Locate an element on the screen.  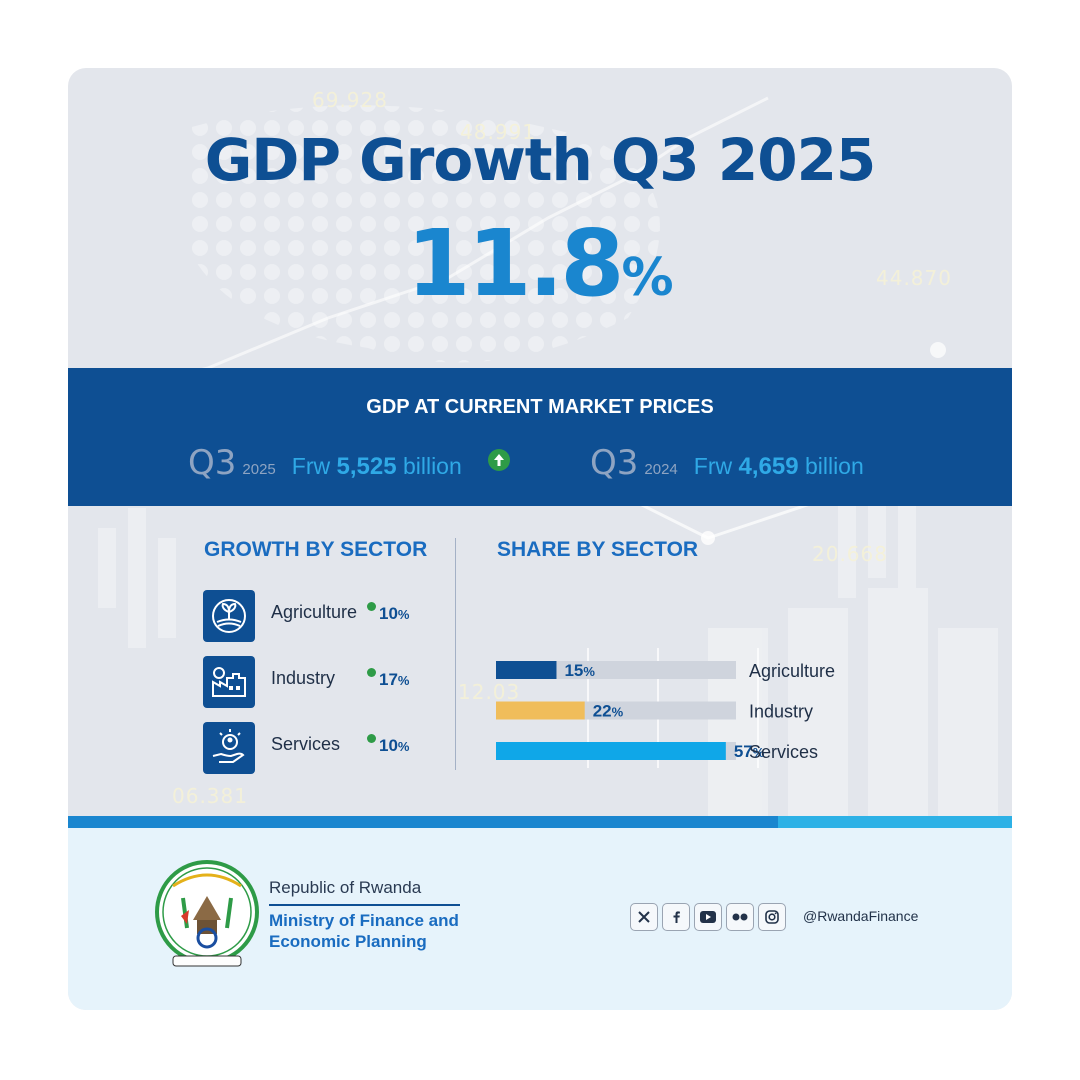
category-label: Agriculture is located at coordinates (792, 671).